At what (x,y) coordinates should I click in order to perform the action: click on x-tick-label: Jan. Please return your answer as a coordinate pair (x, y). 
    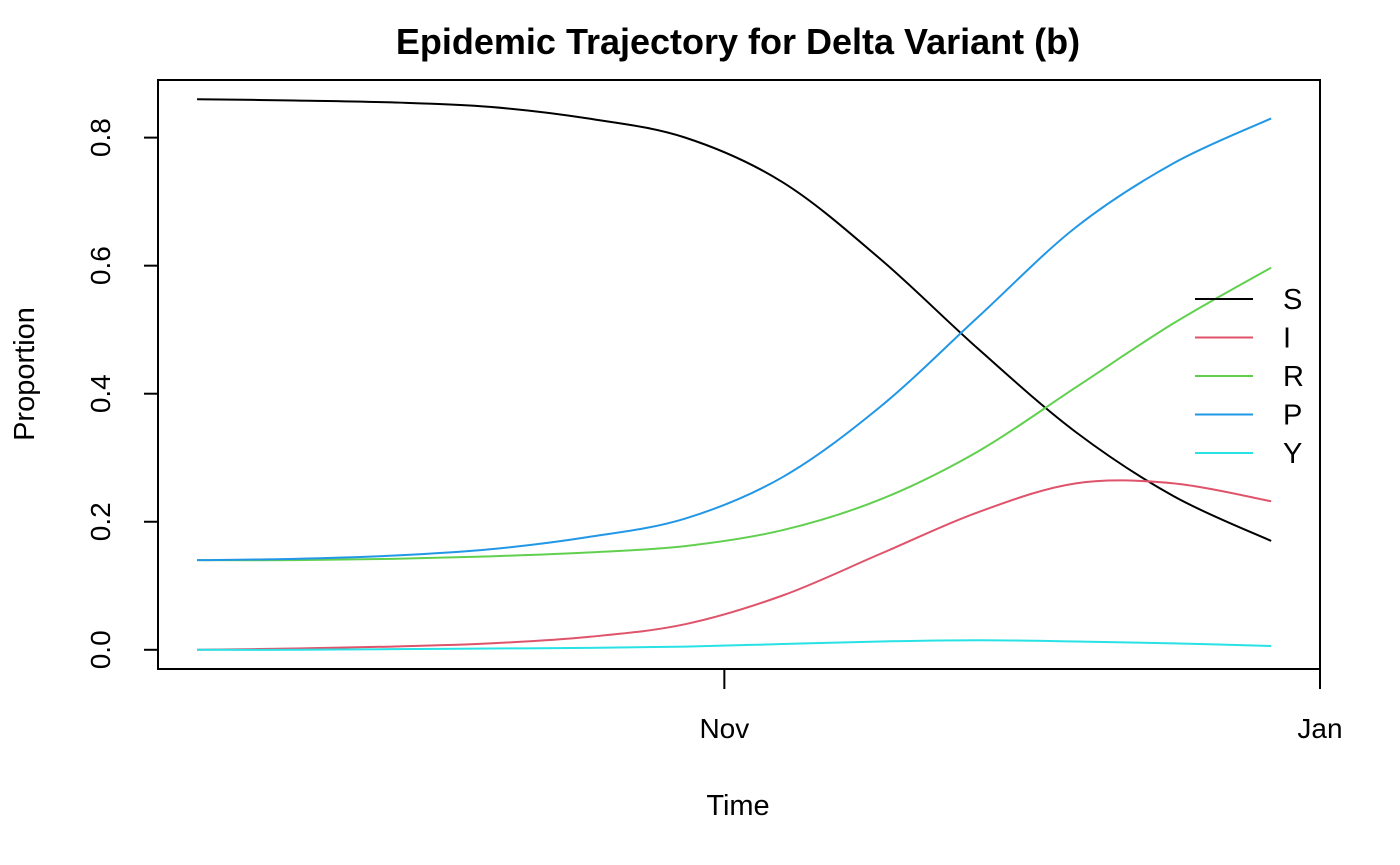
    Looking at the image, I should click on (1319, 728).